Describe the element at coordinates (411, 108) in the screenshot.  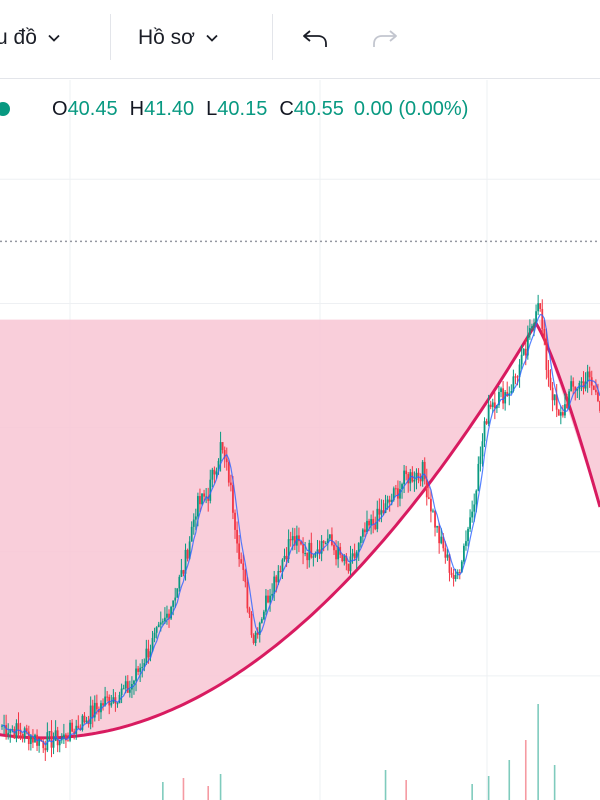
I see `change-value: 0.00 (0.00%)` at that location.